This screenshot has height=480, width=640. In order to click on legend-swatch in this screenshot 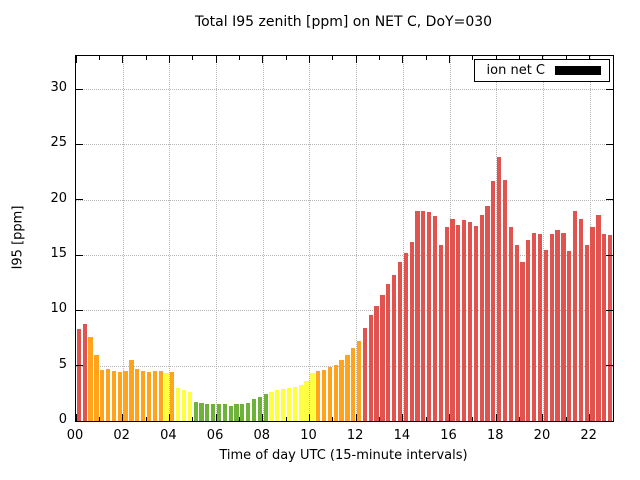, I will do `click(578, 70)`.